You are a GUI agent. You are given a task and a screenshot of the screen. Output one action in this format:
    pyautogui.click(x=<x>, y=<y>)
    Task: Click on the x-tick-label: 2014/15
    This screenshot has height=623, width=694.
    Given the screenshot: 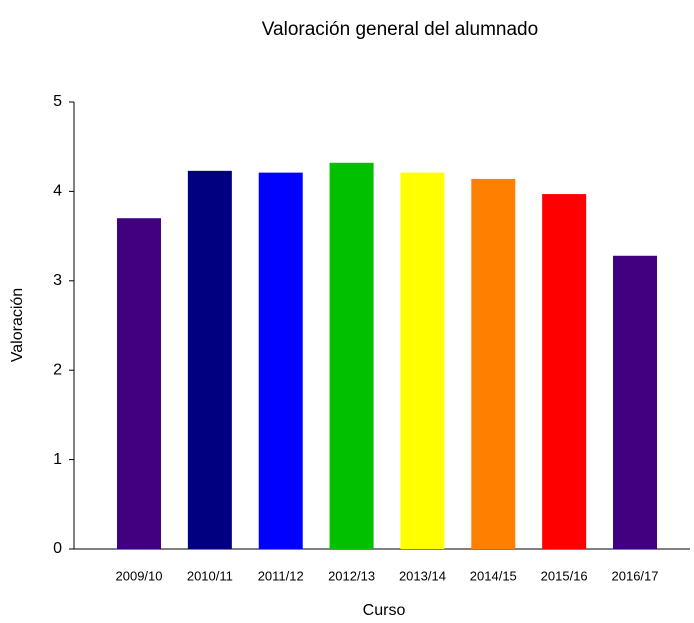 What is the action you would take?
    pyautogui.click(x=493, y=575)
    